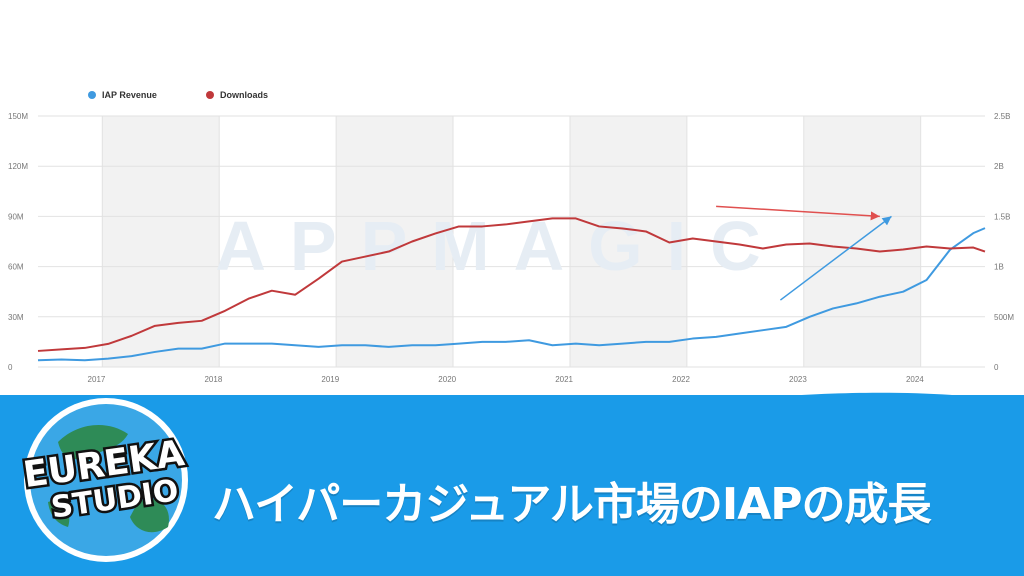  I want to click on legend-dot-red, so click(210, 95).